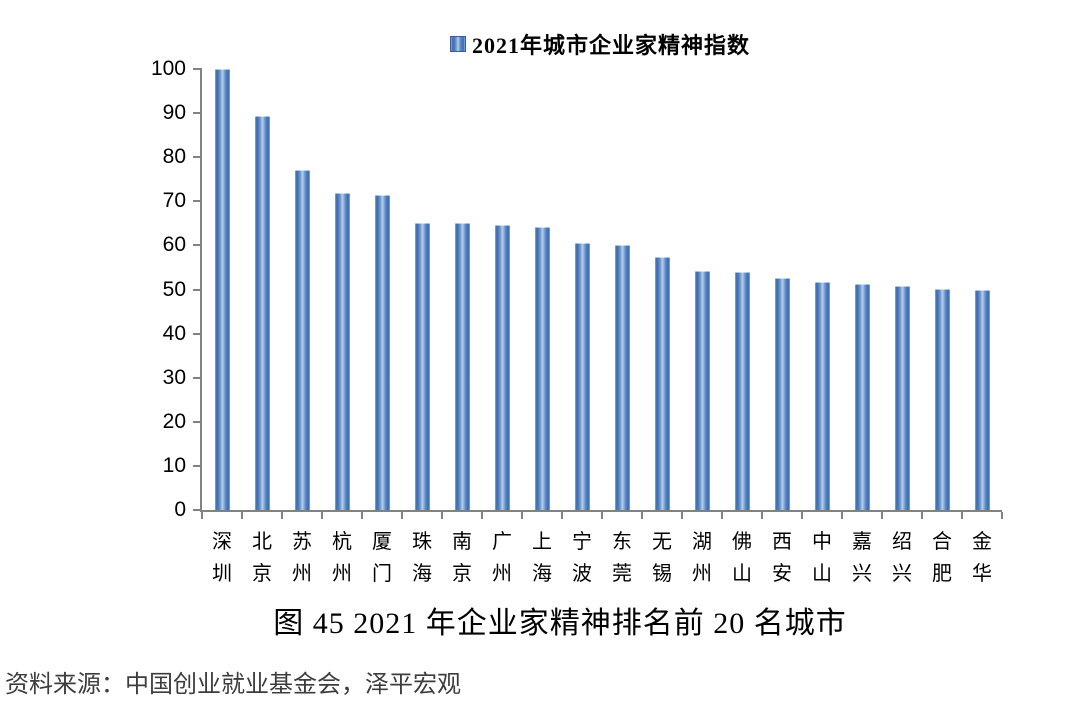 The height and width of the screenshot is (725, 1080). I want to click on x-axis-category-char: 波, so click(582, 574).